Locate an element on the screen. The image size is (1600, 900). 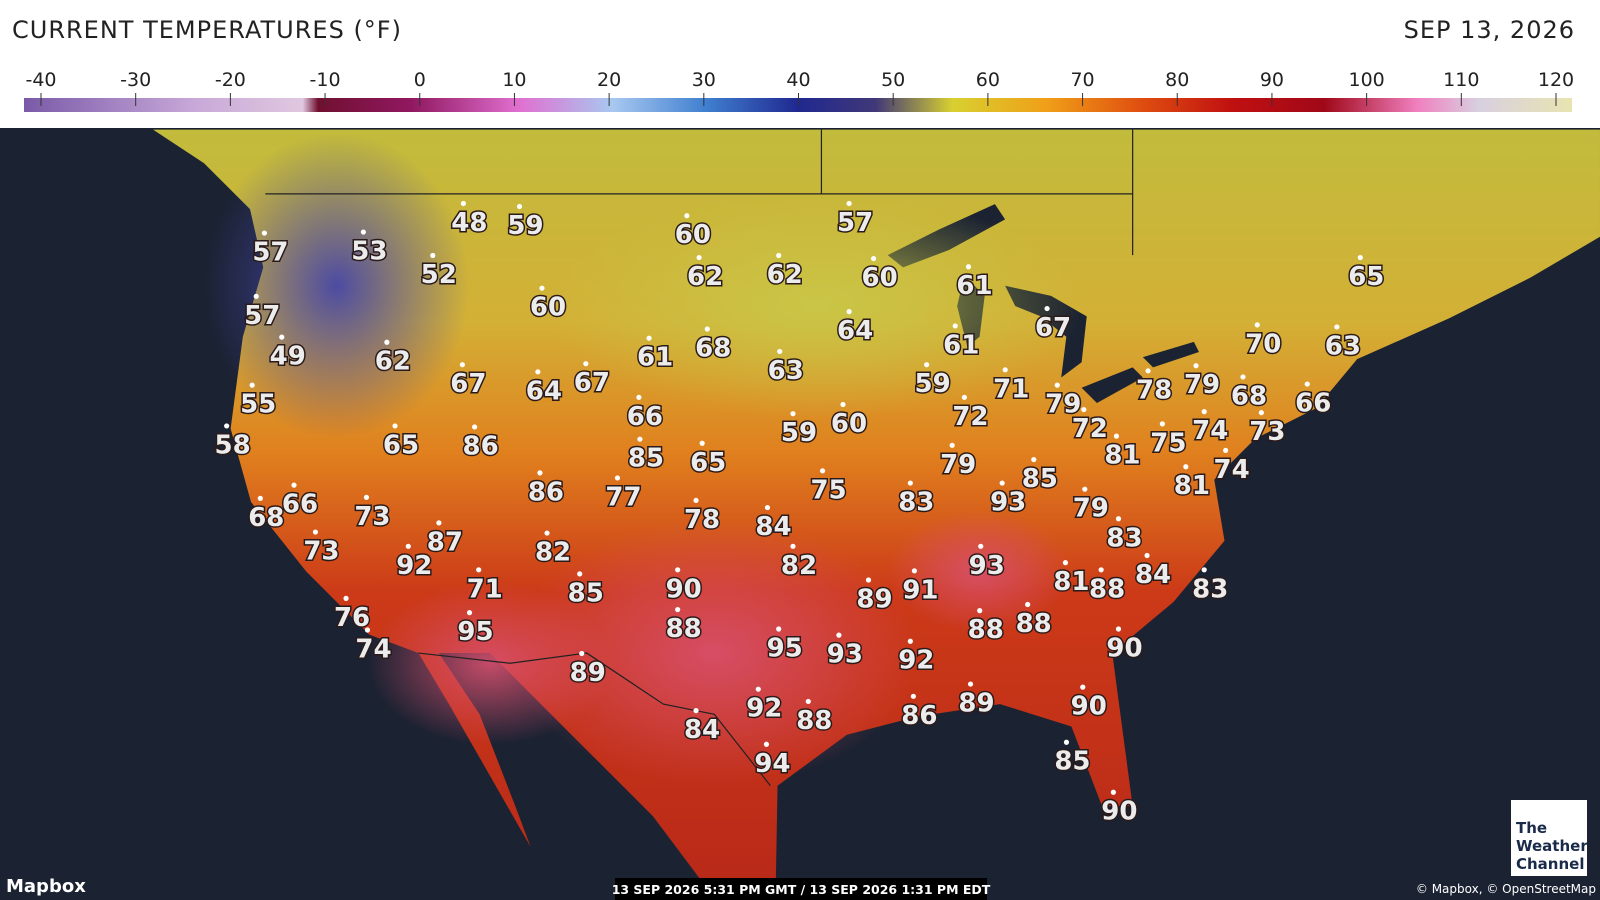
logo-box is located at coordinates (1549, 838).